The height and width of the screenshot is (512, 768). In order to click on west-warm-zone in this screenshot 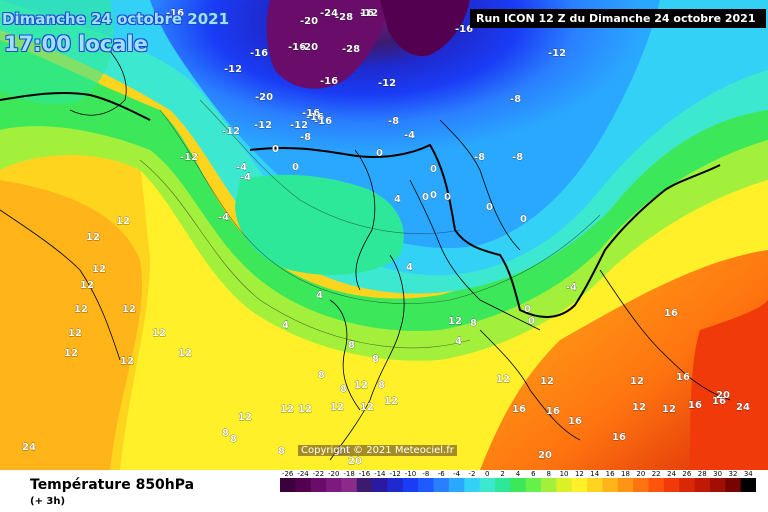, I will do `click(71, 325)`.